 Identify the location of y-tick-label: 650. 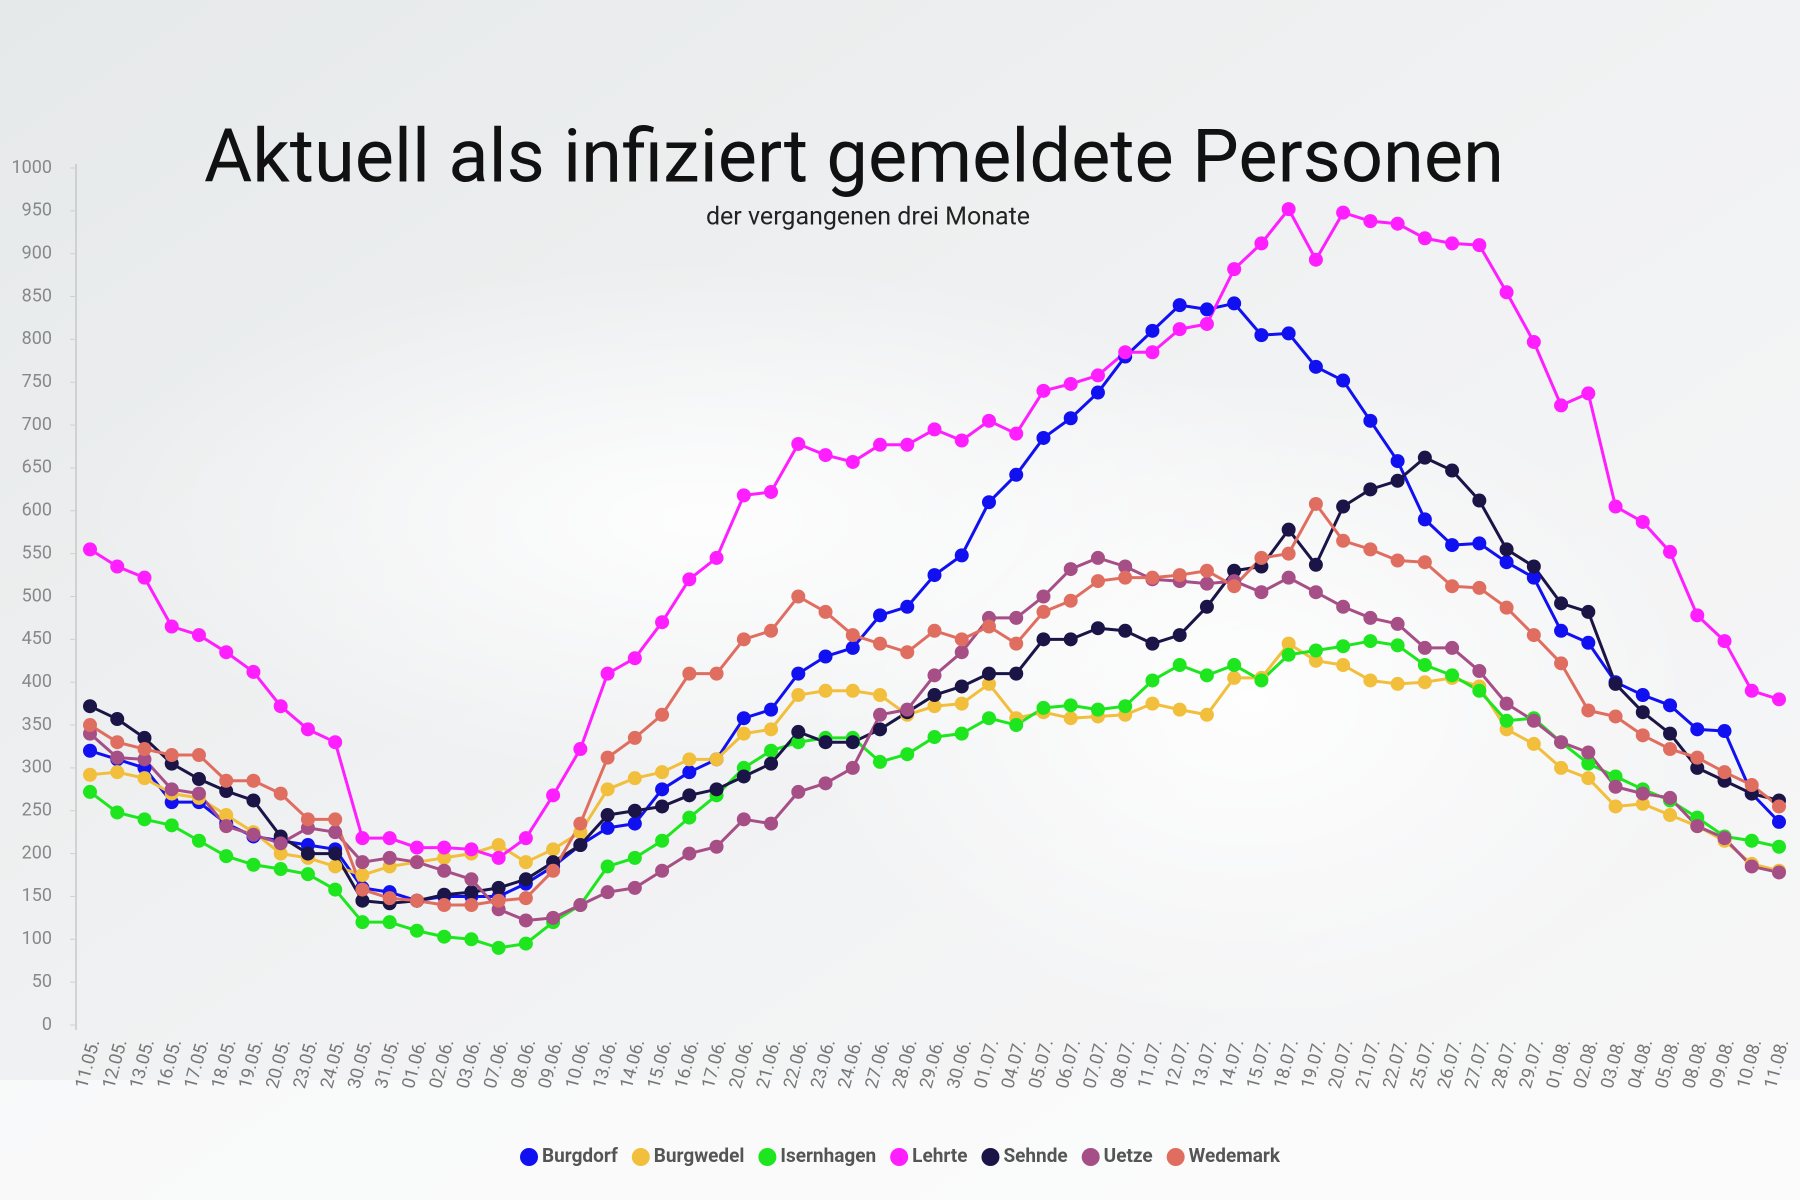
(37, 467).